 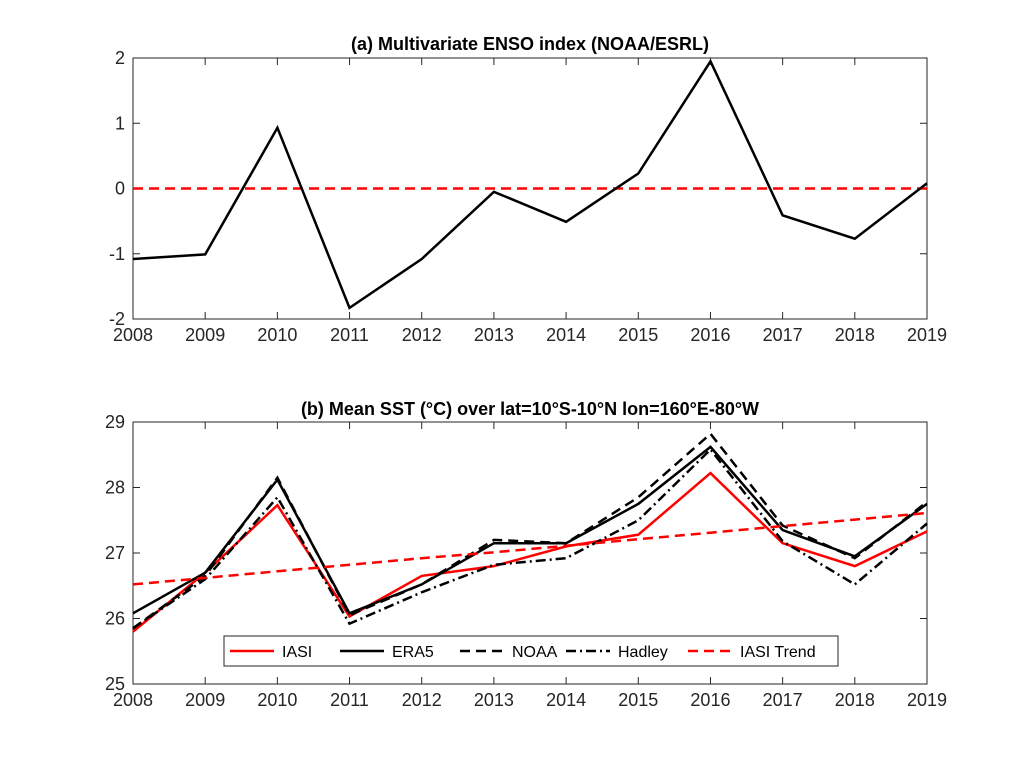 I want to click on legend-box, so click(x=531, y=651).